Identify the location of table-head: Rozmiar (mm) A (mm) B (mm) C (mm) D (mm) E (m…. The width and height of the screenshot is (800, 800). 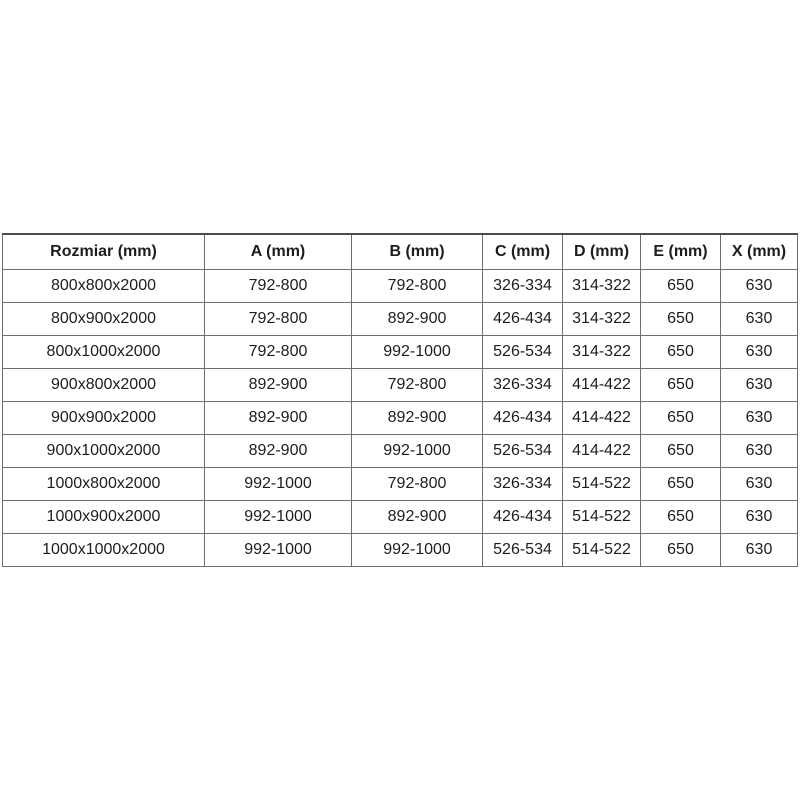
(400, 251).